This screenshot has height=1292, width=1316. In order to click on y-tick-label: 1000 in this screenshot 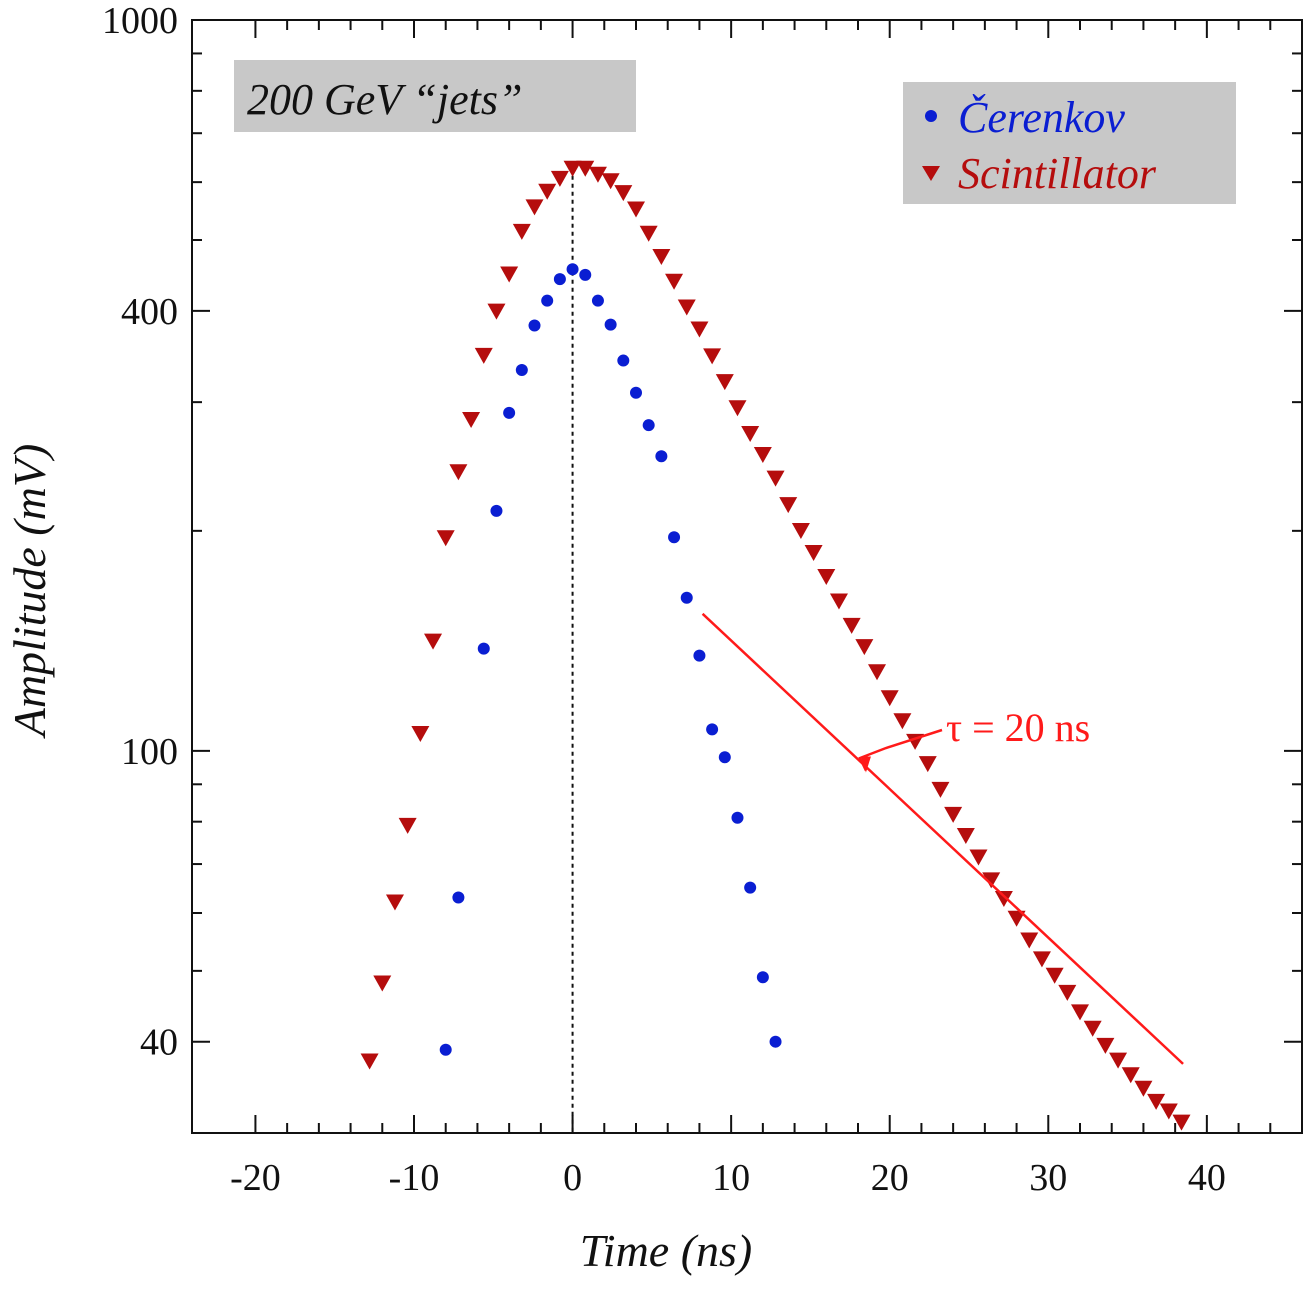, I will do `click(140, 21)`.